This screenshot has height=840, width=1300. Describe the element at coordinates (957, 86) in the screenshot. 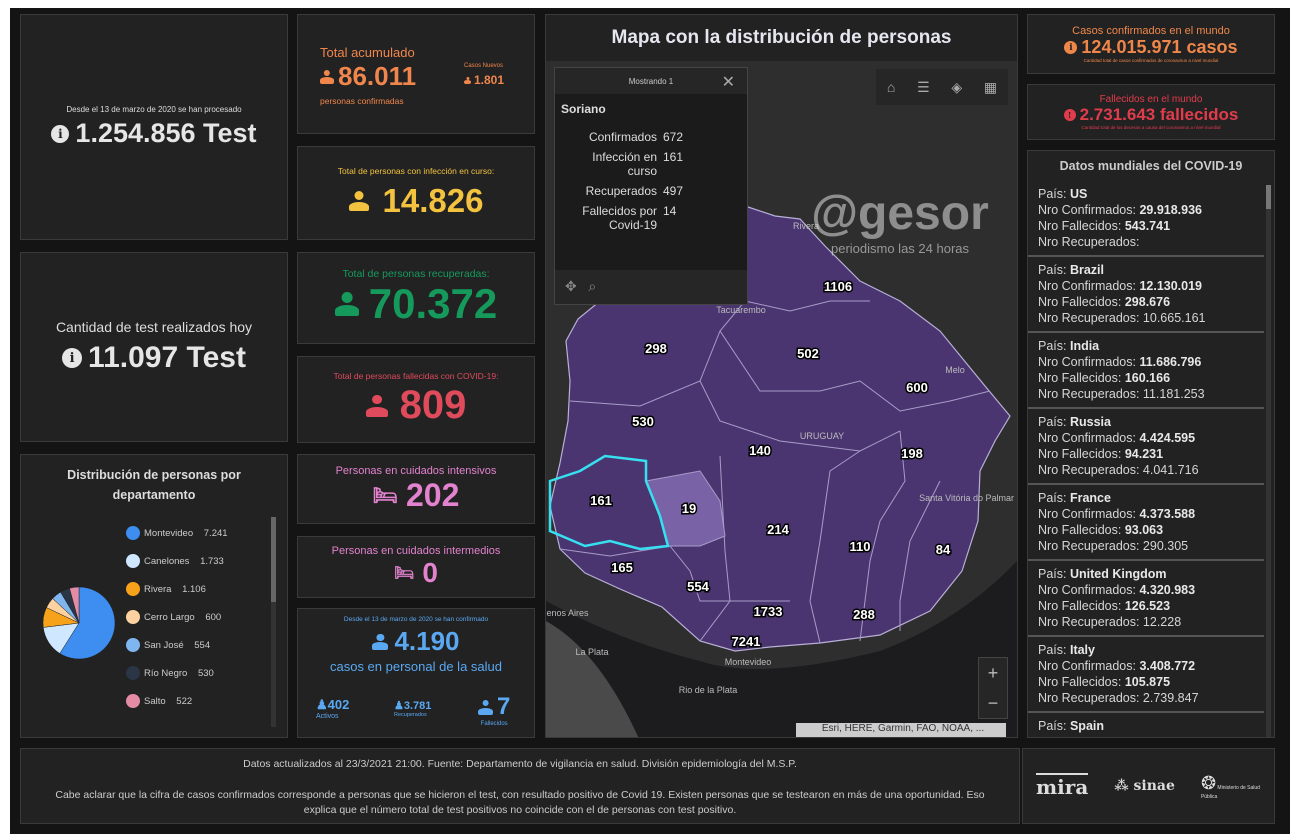

I see `layers-icon: ◈` at that location.